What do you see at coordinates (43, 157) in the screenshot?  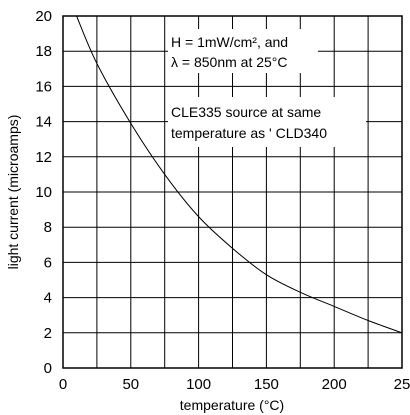 I see `y-tick-label: 12` at bounding box center [43, 157].